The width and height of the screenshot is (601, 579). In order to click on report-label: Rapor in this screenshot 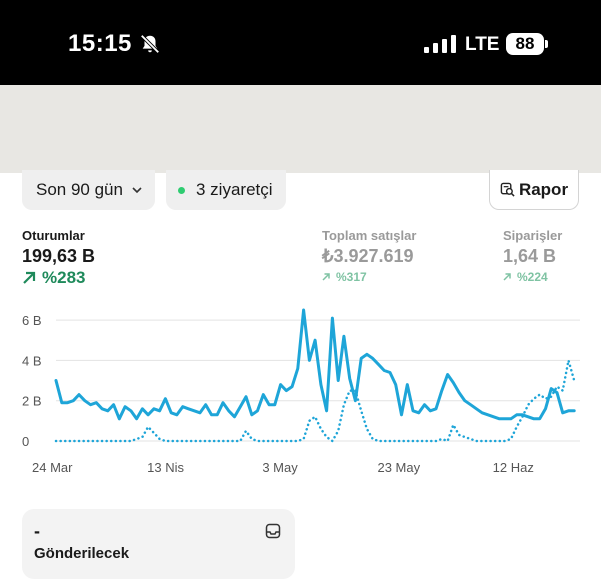, I will do `click(543, 189)`.